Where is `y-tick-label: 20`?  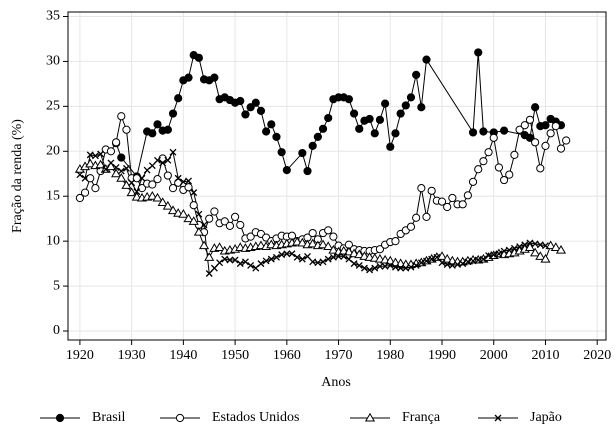 y-tick-label: 20 is located at coordinates (53, 151).